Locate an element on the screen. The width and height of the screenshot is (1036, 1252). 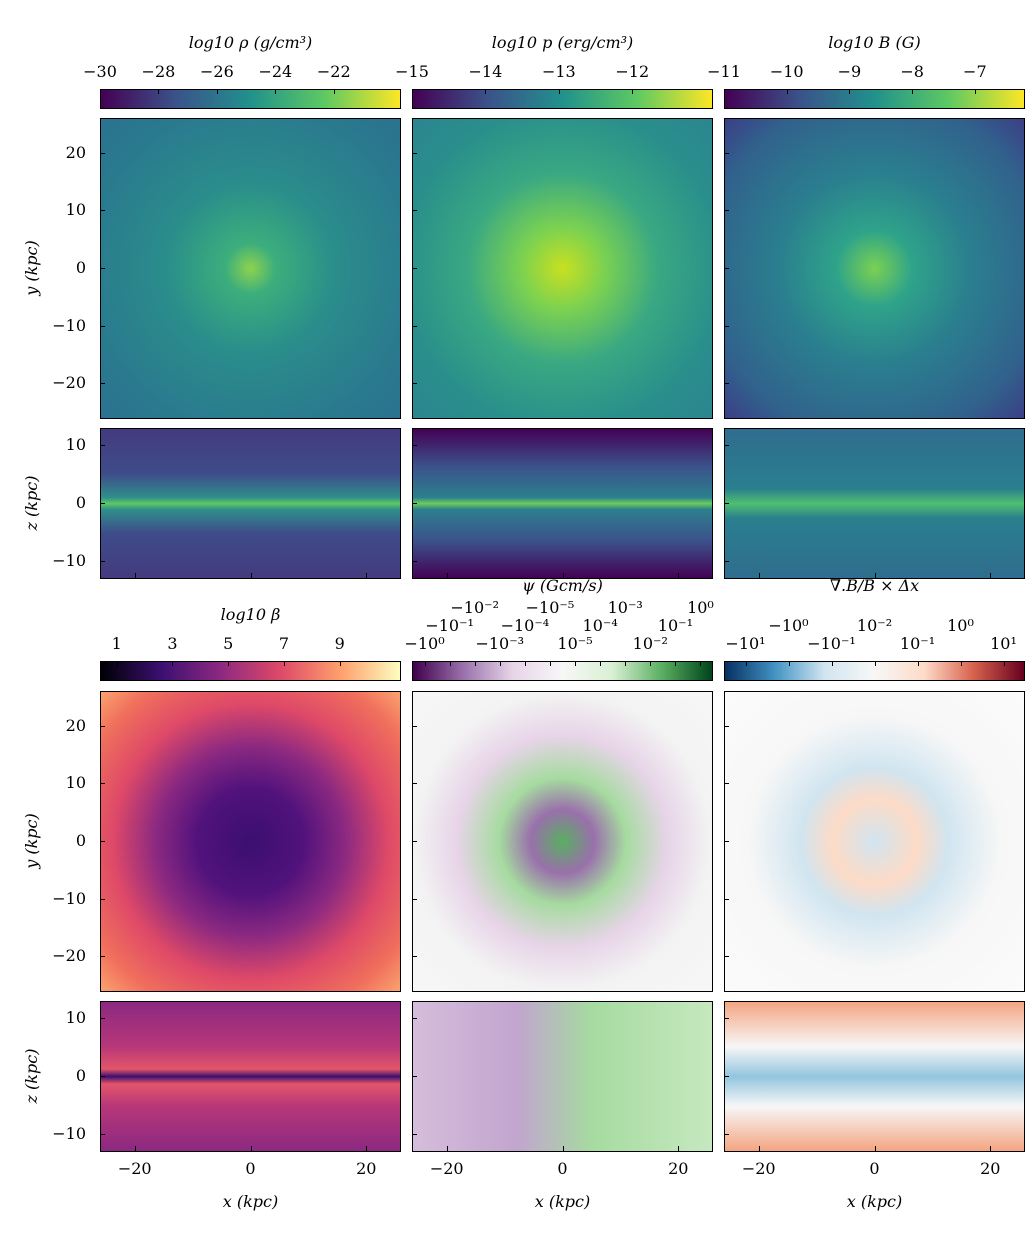
x-axis-label: x (kpc) is located at coordinates (250, 1201).